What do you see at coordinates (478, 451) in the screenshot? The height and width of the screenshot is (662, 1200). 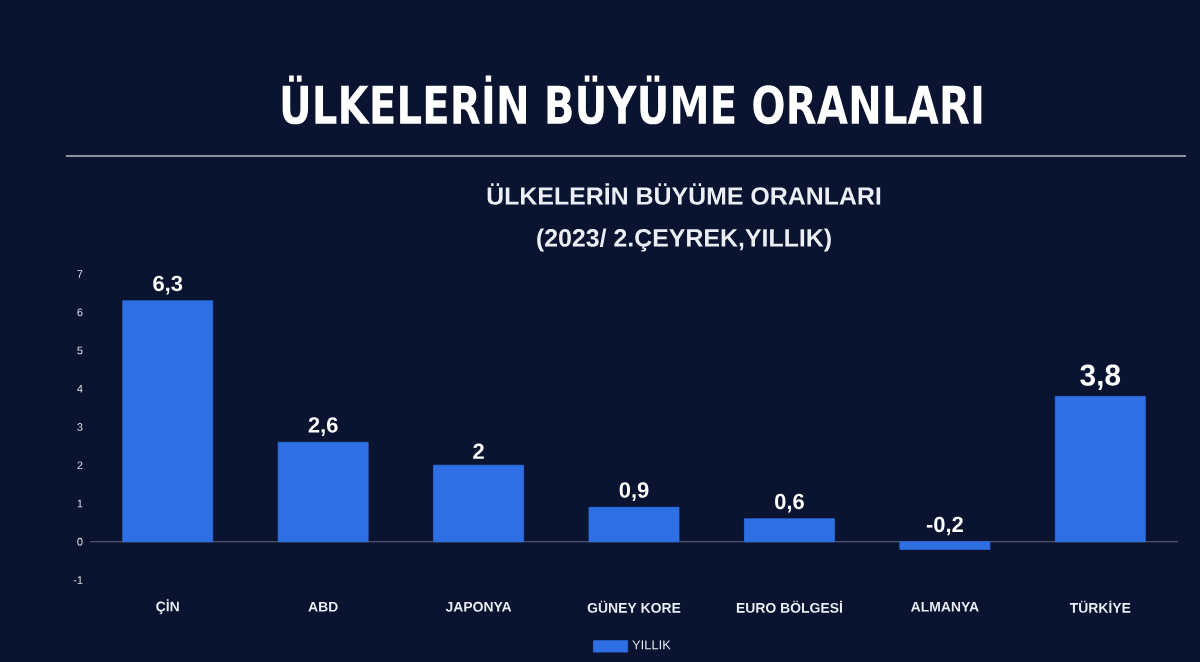 I see `data-label: 2` at bounding box center [478, 451].